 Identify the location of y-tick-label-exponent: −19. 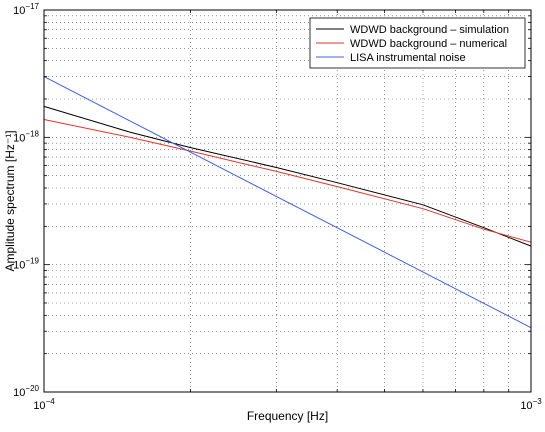
(32, 261).